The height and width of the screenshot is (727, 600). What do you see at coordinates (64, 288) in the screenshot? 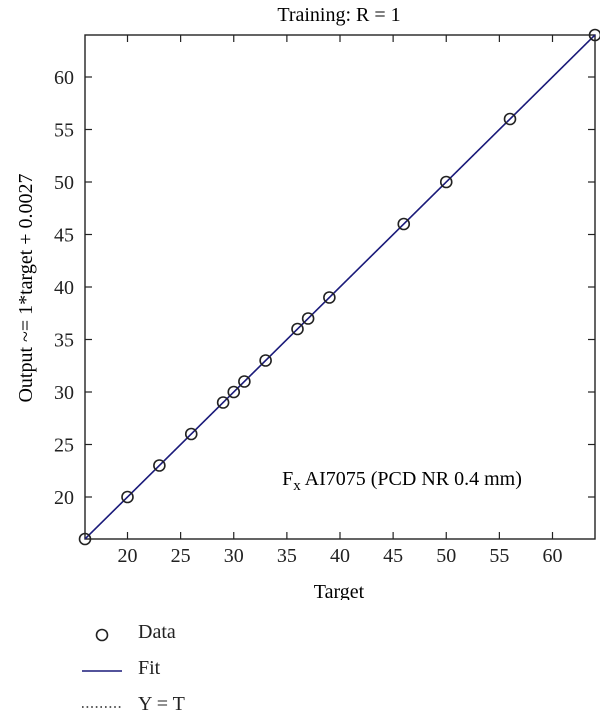
I see `y-tick-label: 40` at bounding box center [64, 288].